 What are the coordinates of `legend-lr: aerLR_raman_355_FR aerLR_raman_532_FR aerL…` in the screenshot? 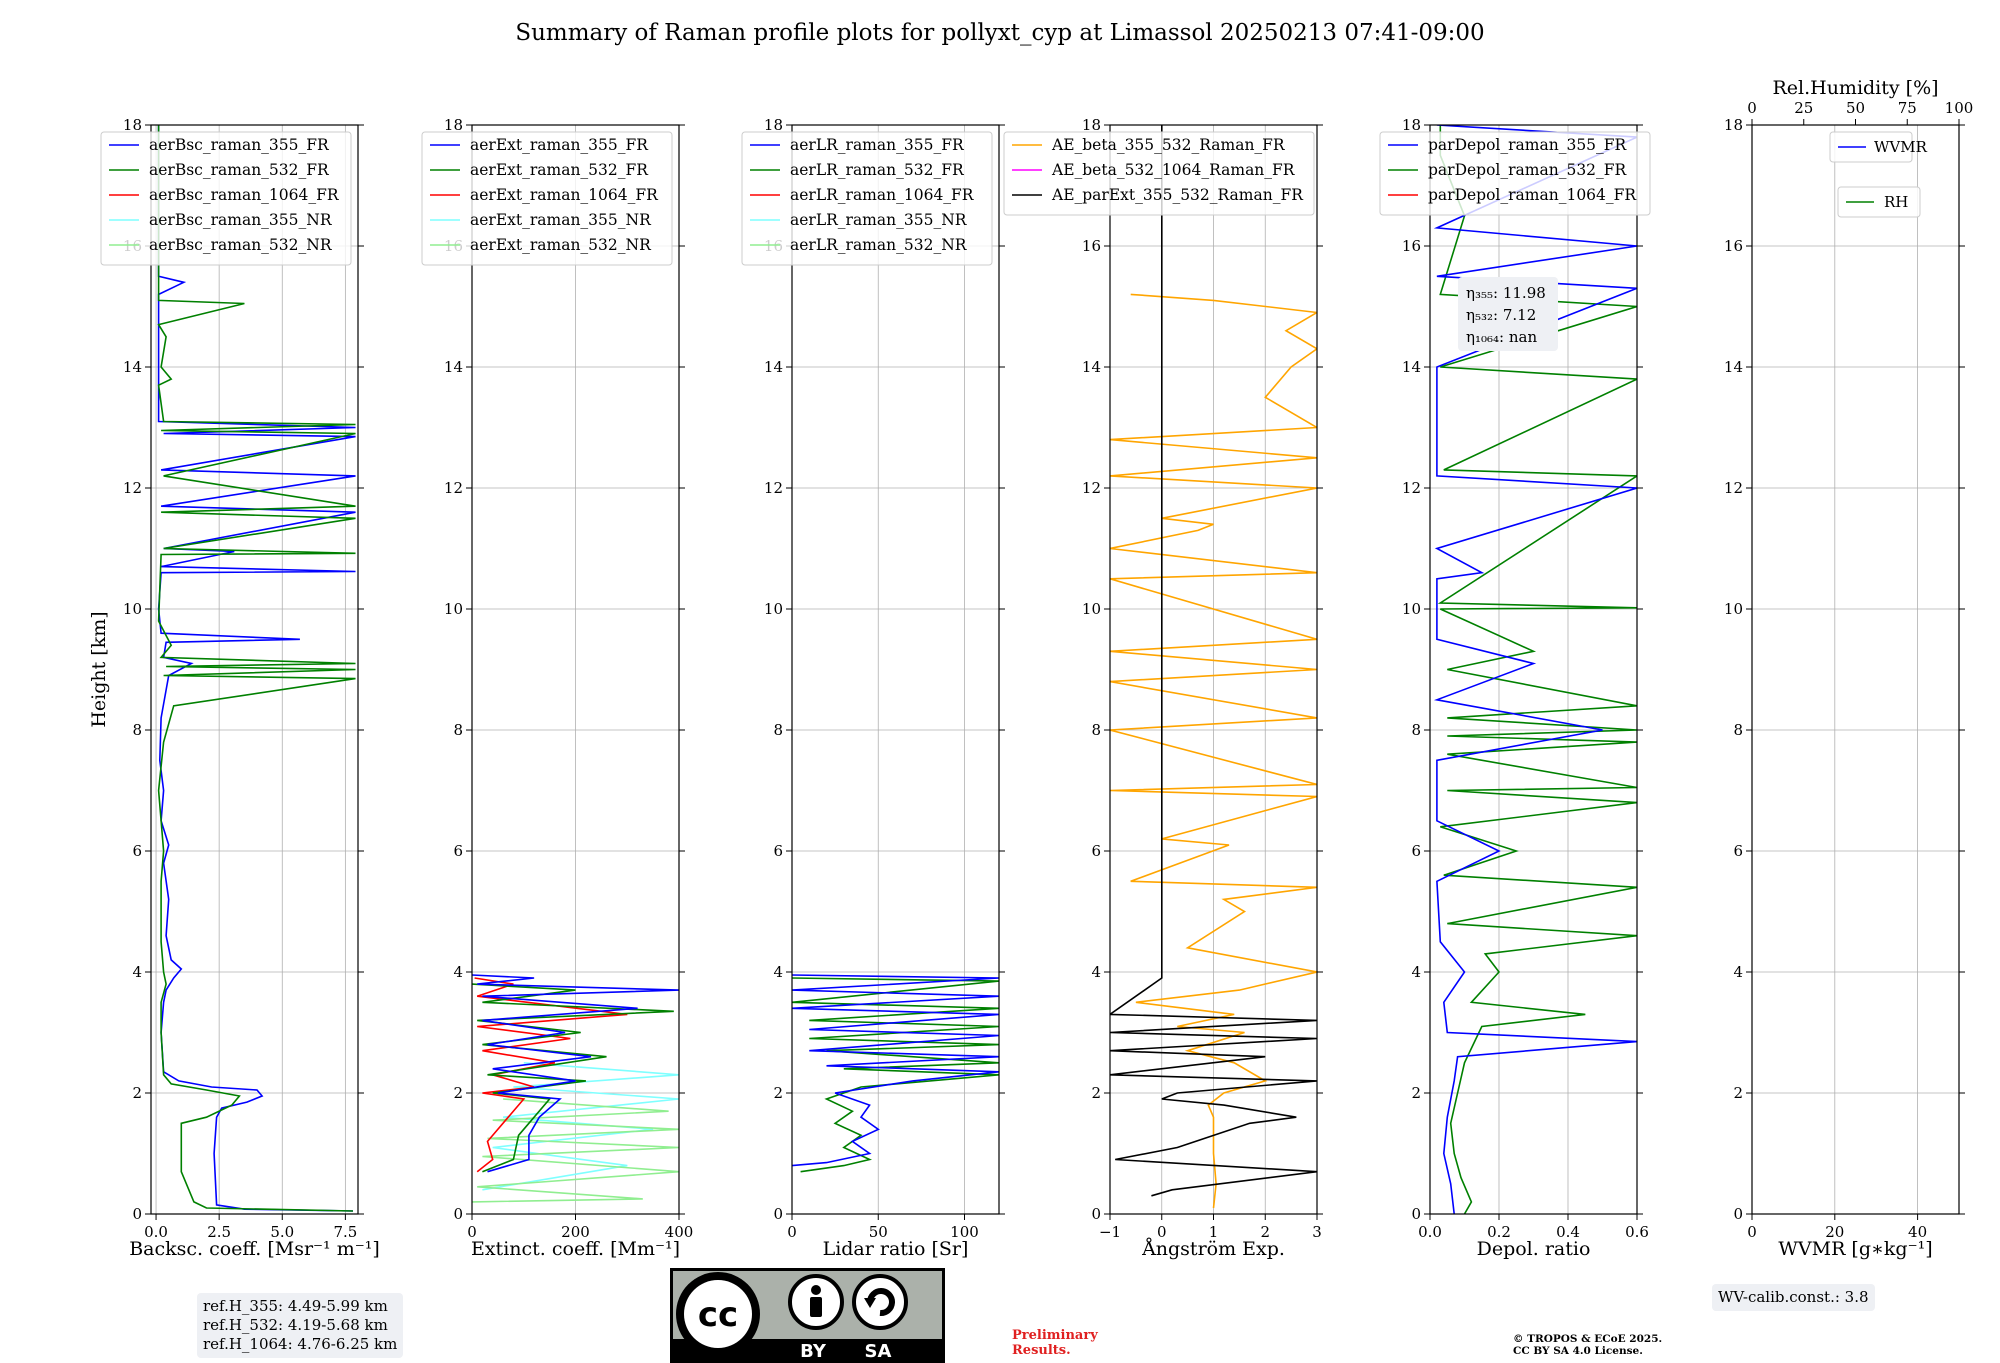 It's located at (867, 198).